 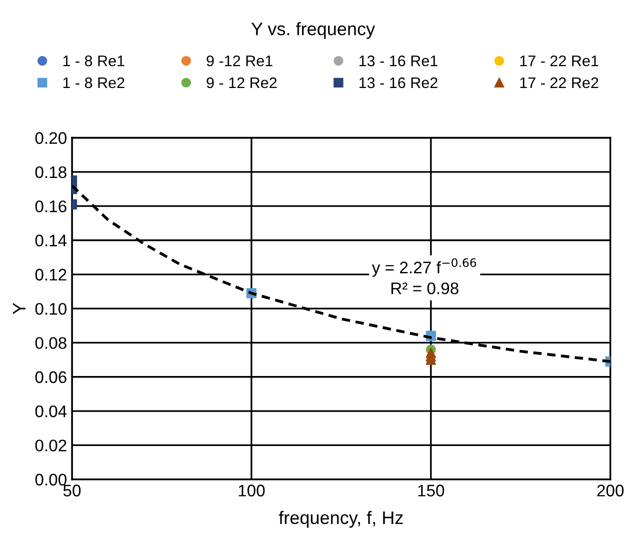 I want to click on x-axis-title: frequency, f, Hz, so click(x=340, y=519).